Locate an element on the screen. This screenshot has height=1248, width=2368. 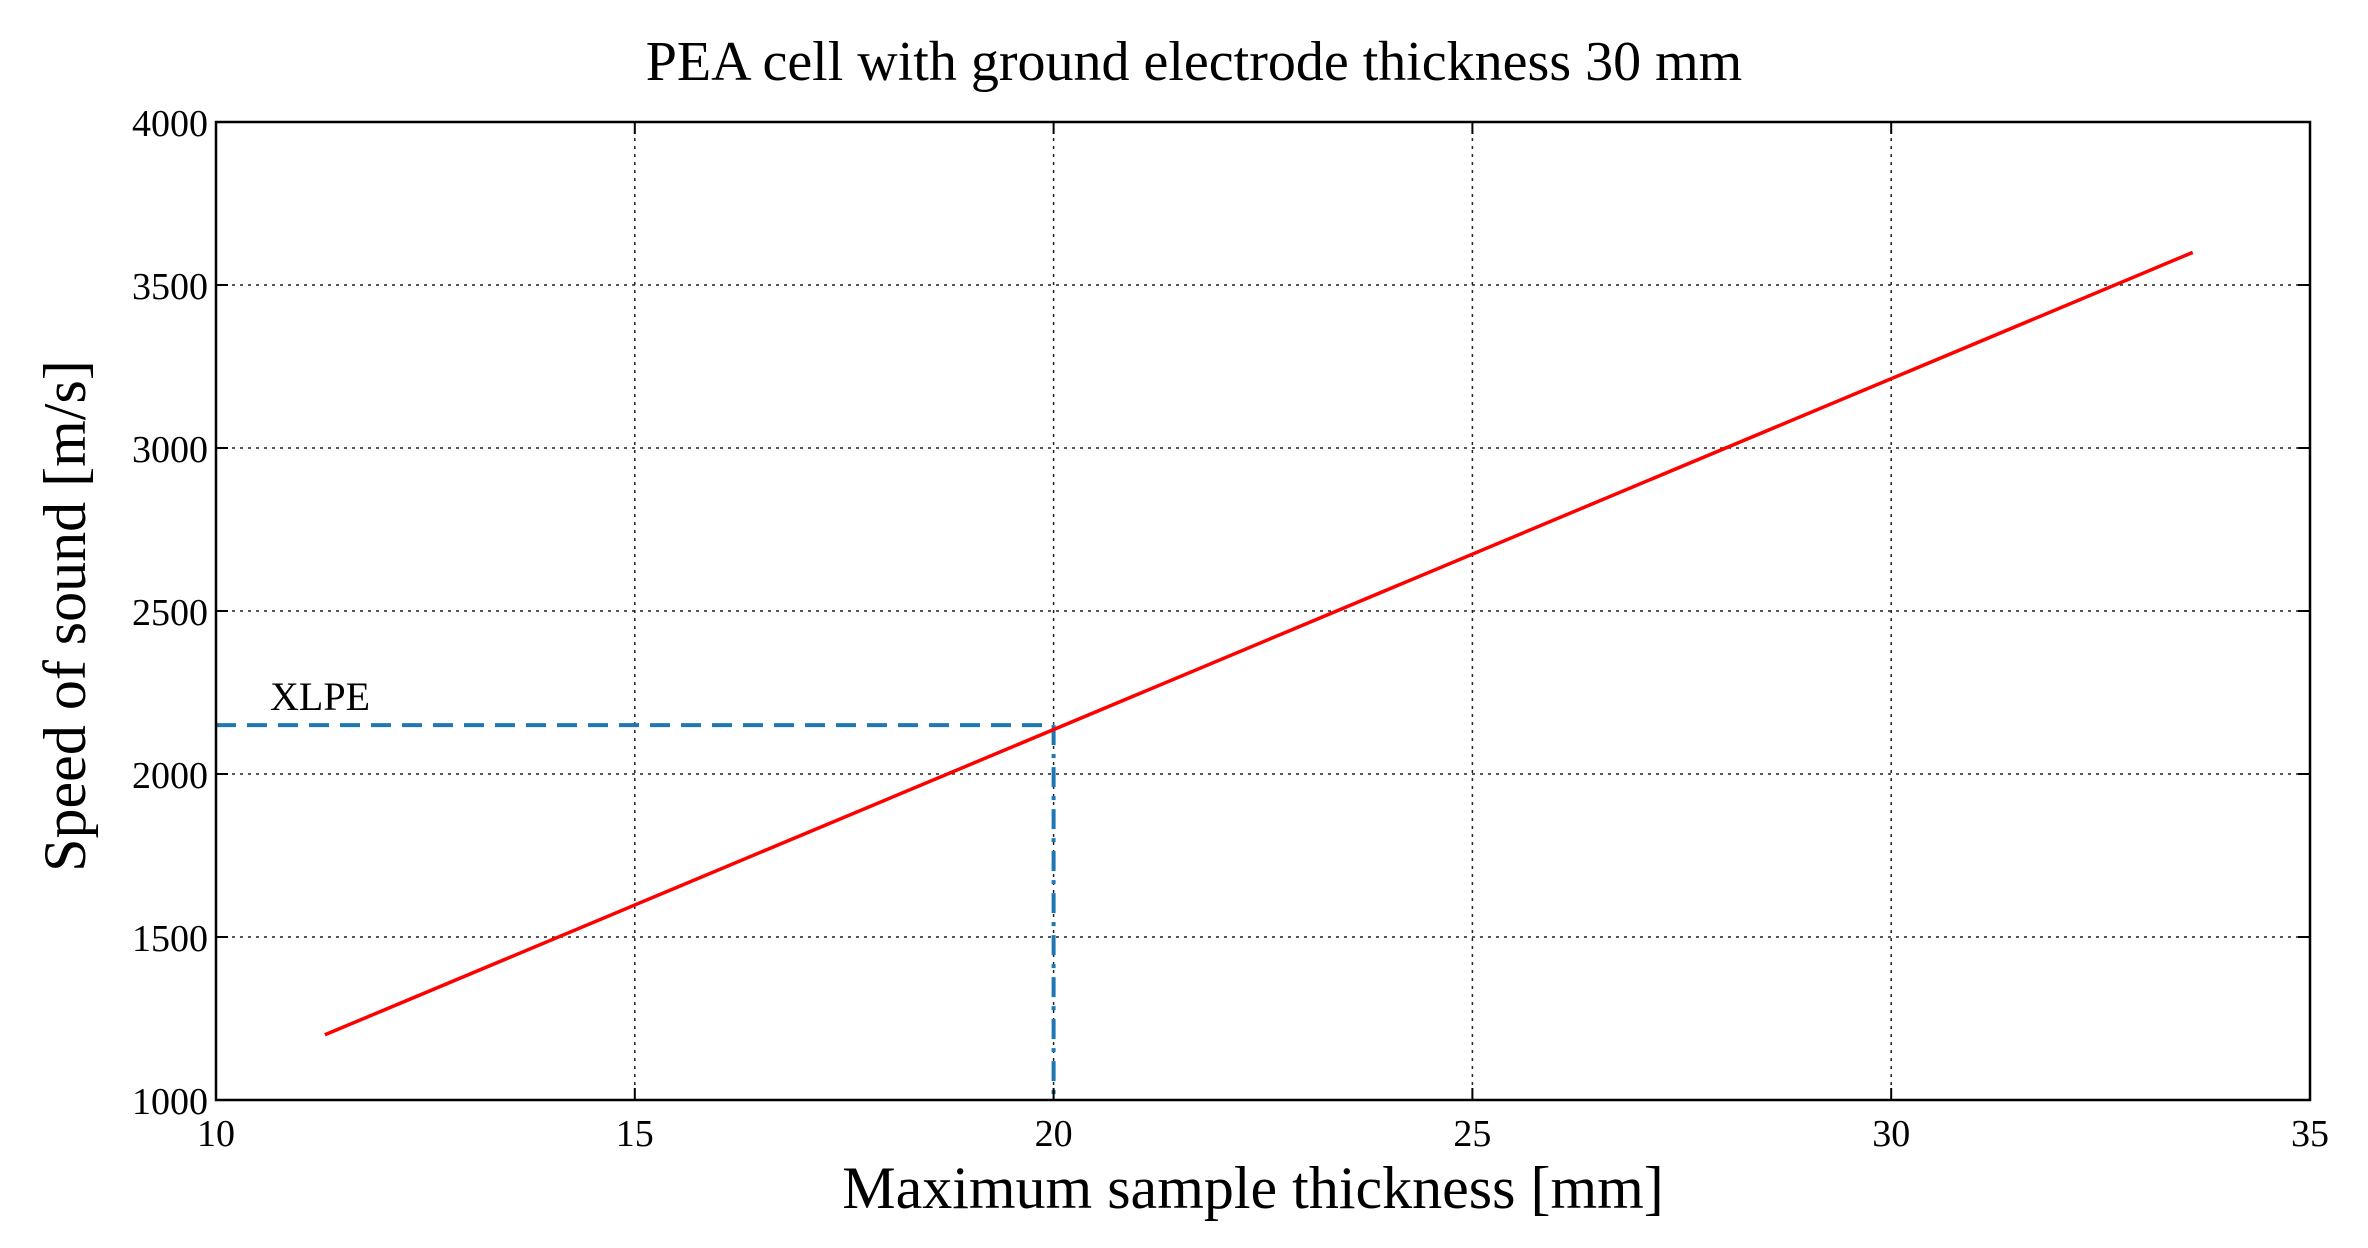
x-tick-label: 15 is located at coordinates (635, 1134).